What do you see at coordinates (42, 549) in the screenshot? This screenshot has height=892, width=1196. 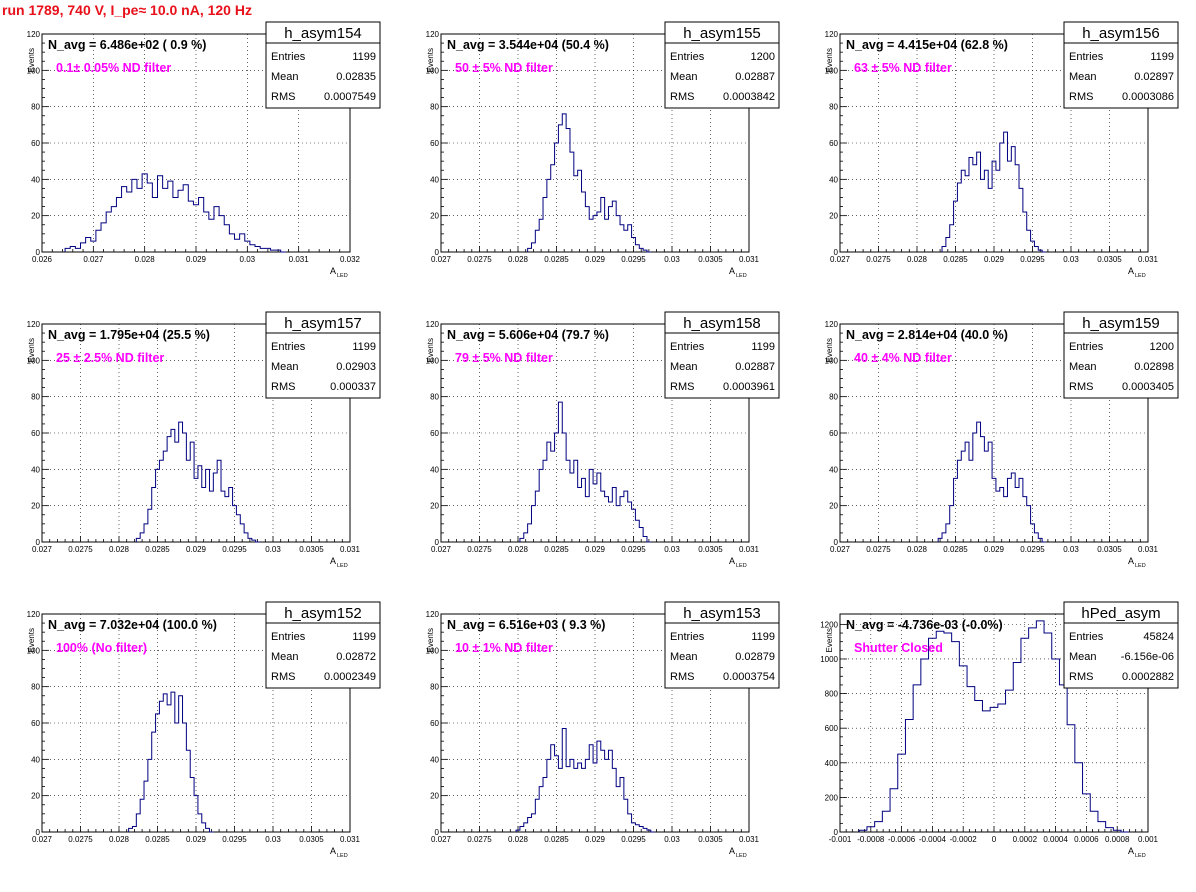 I see `x-tick-label: 0.027` at bounding box center [42, 549].